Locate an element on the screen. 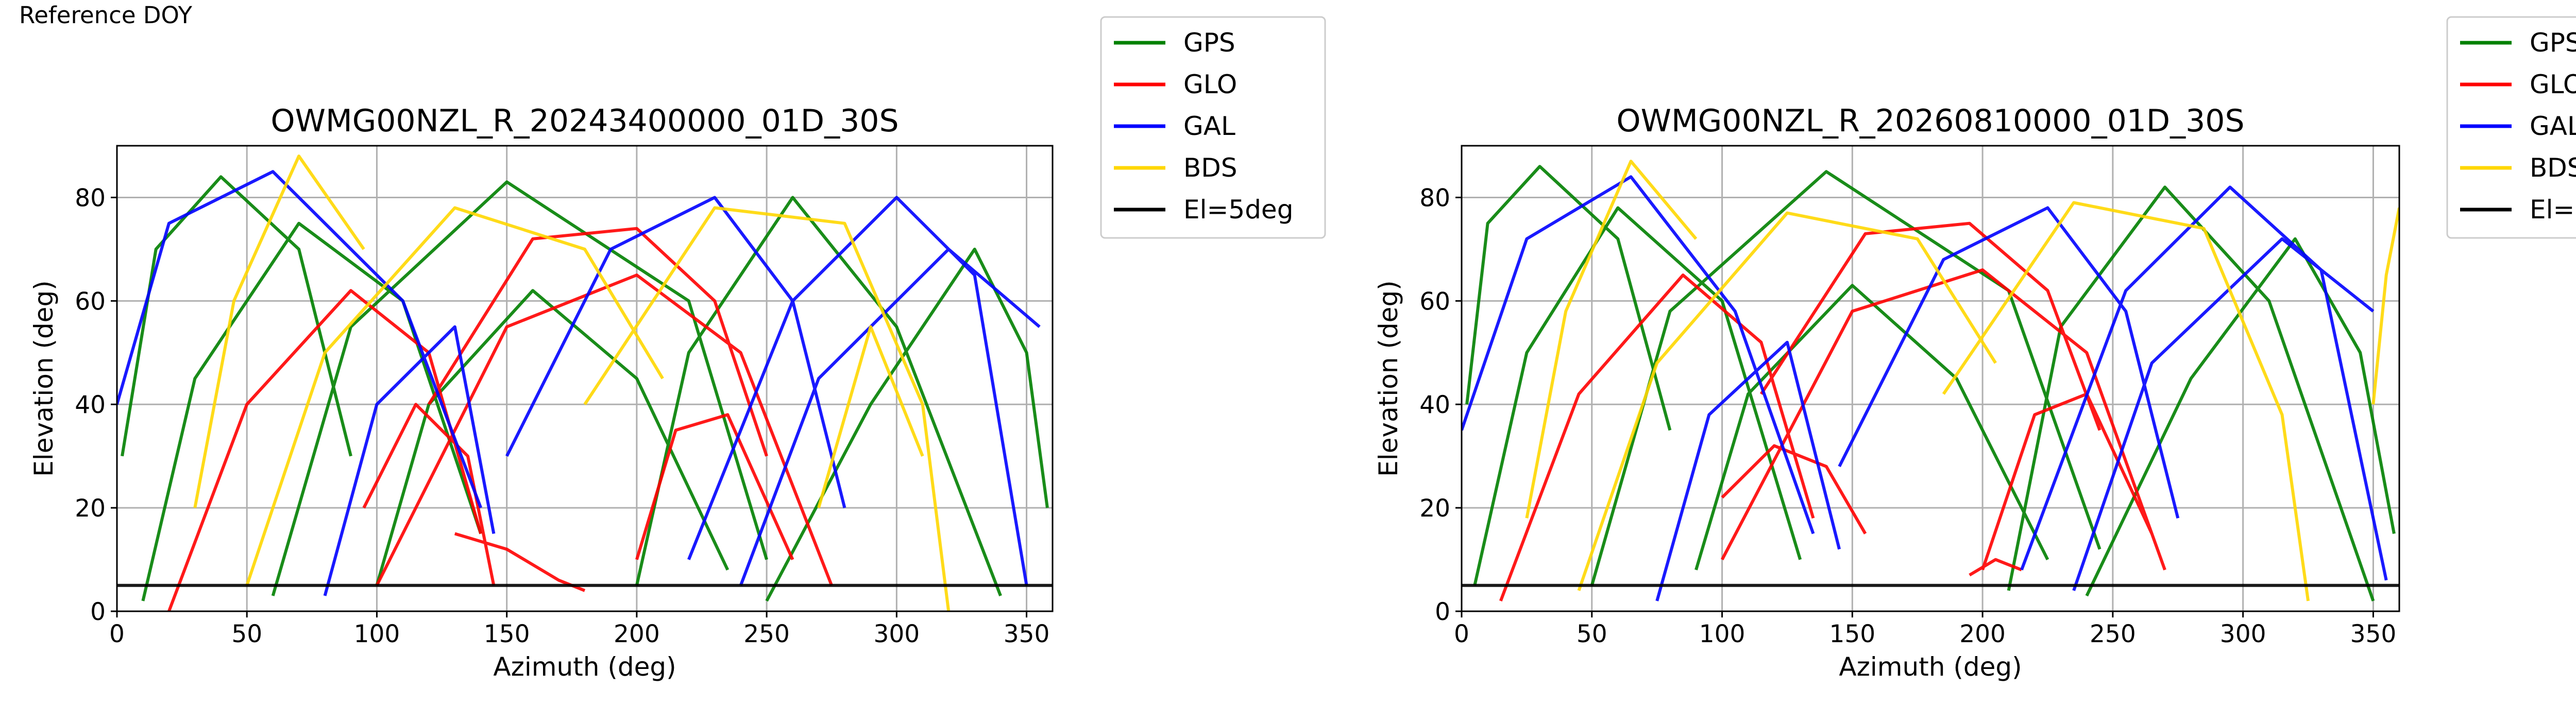 The width and height of the screenshot is (2576, 722). chart-title: OWMG00NZL_R_20260810000_01D_30S is located at coordinates (1930, 121).